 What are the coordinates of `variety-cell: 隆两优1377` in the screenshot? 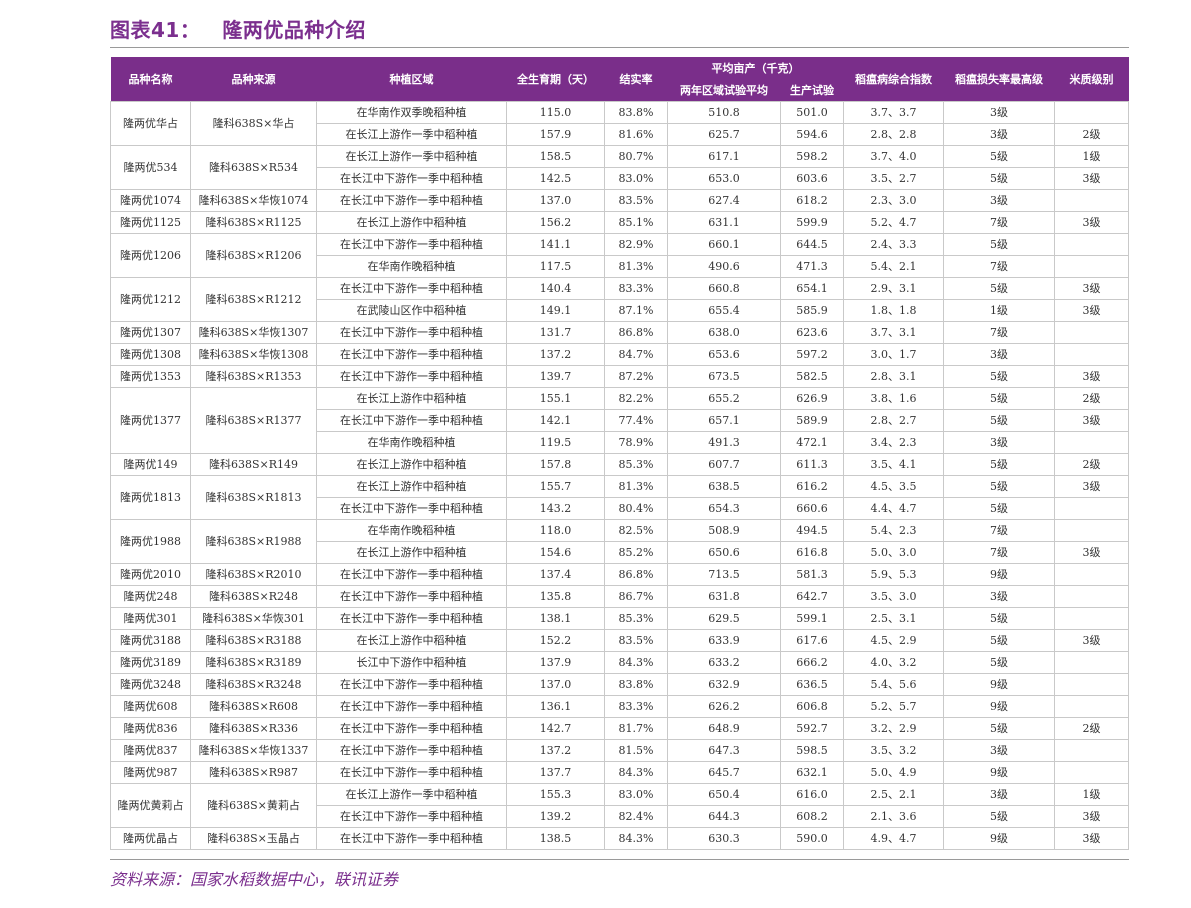 It's located at (150, 420).